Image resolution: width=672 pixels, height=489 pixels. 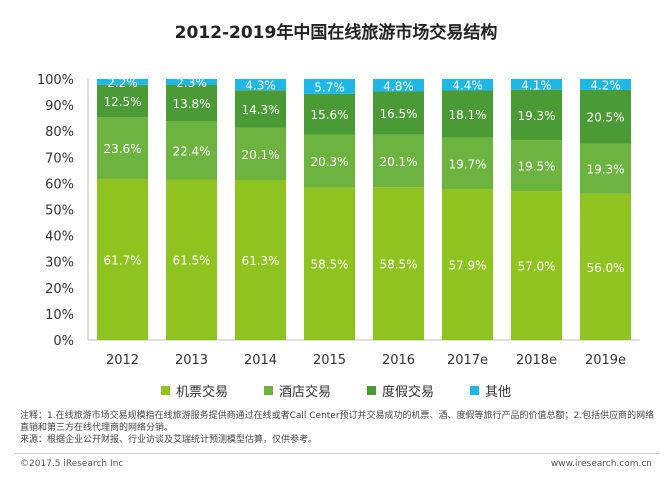 I want to click on data-label: 4.2%, so click(x=605, y=85).